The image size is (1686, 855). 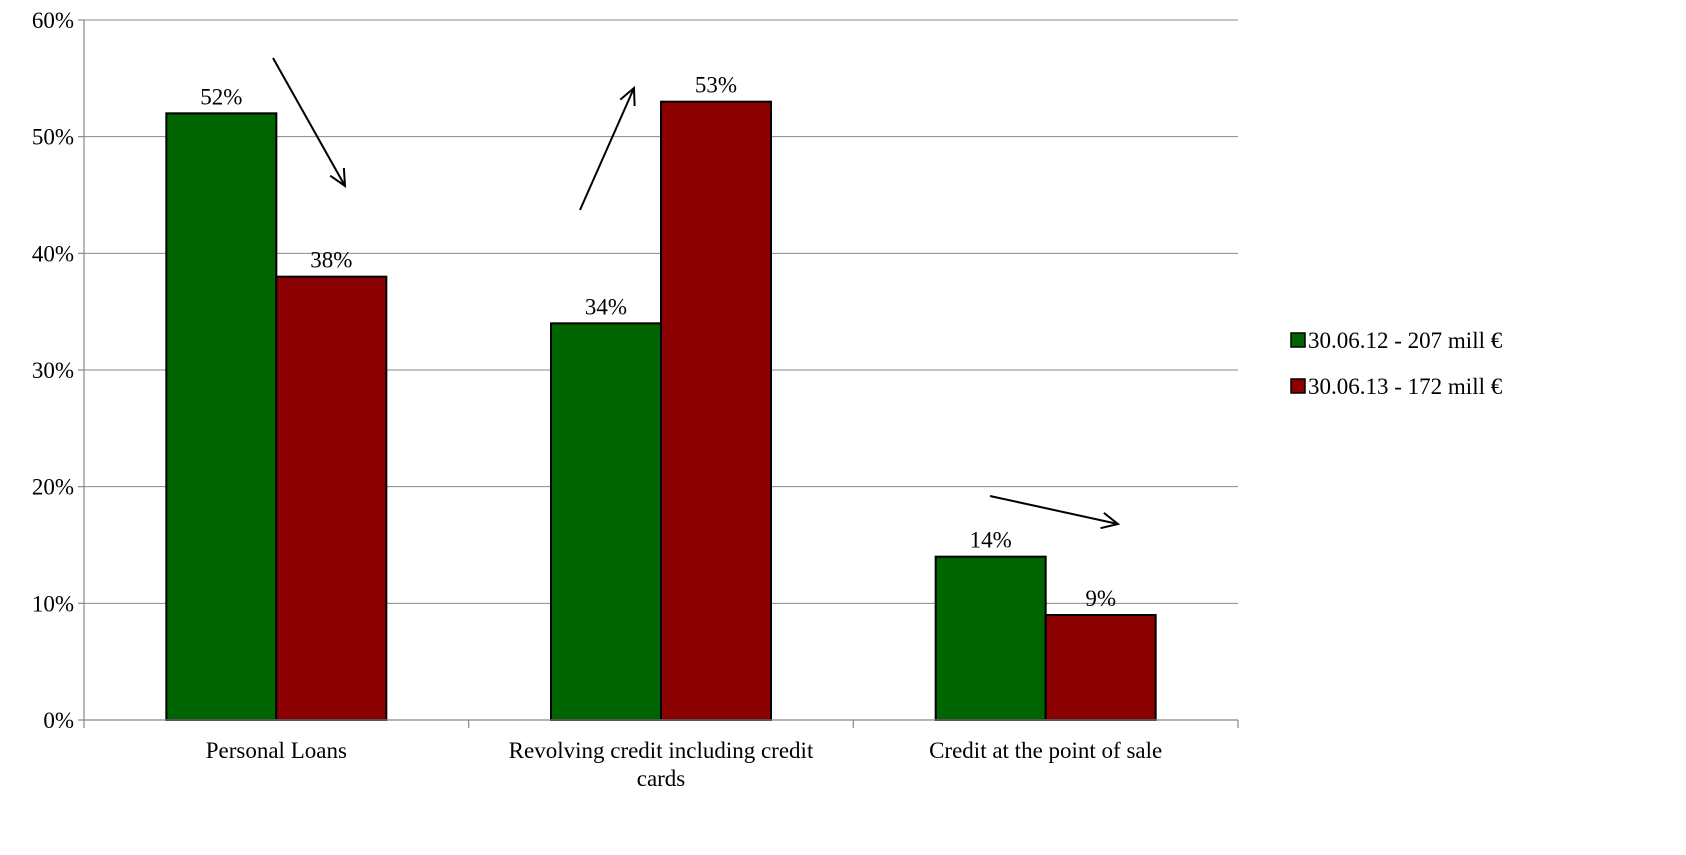 I want to click on x-category-label: cards, so click(x=661, y=778).